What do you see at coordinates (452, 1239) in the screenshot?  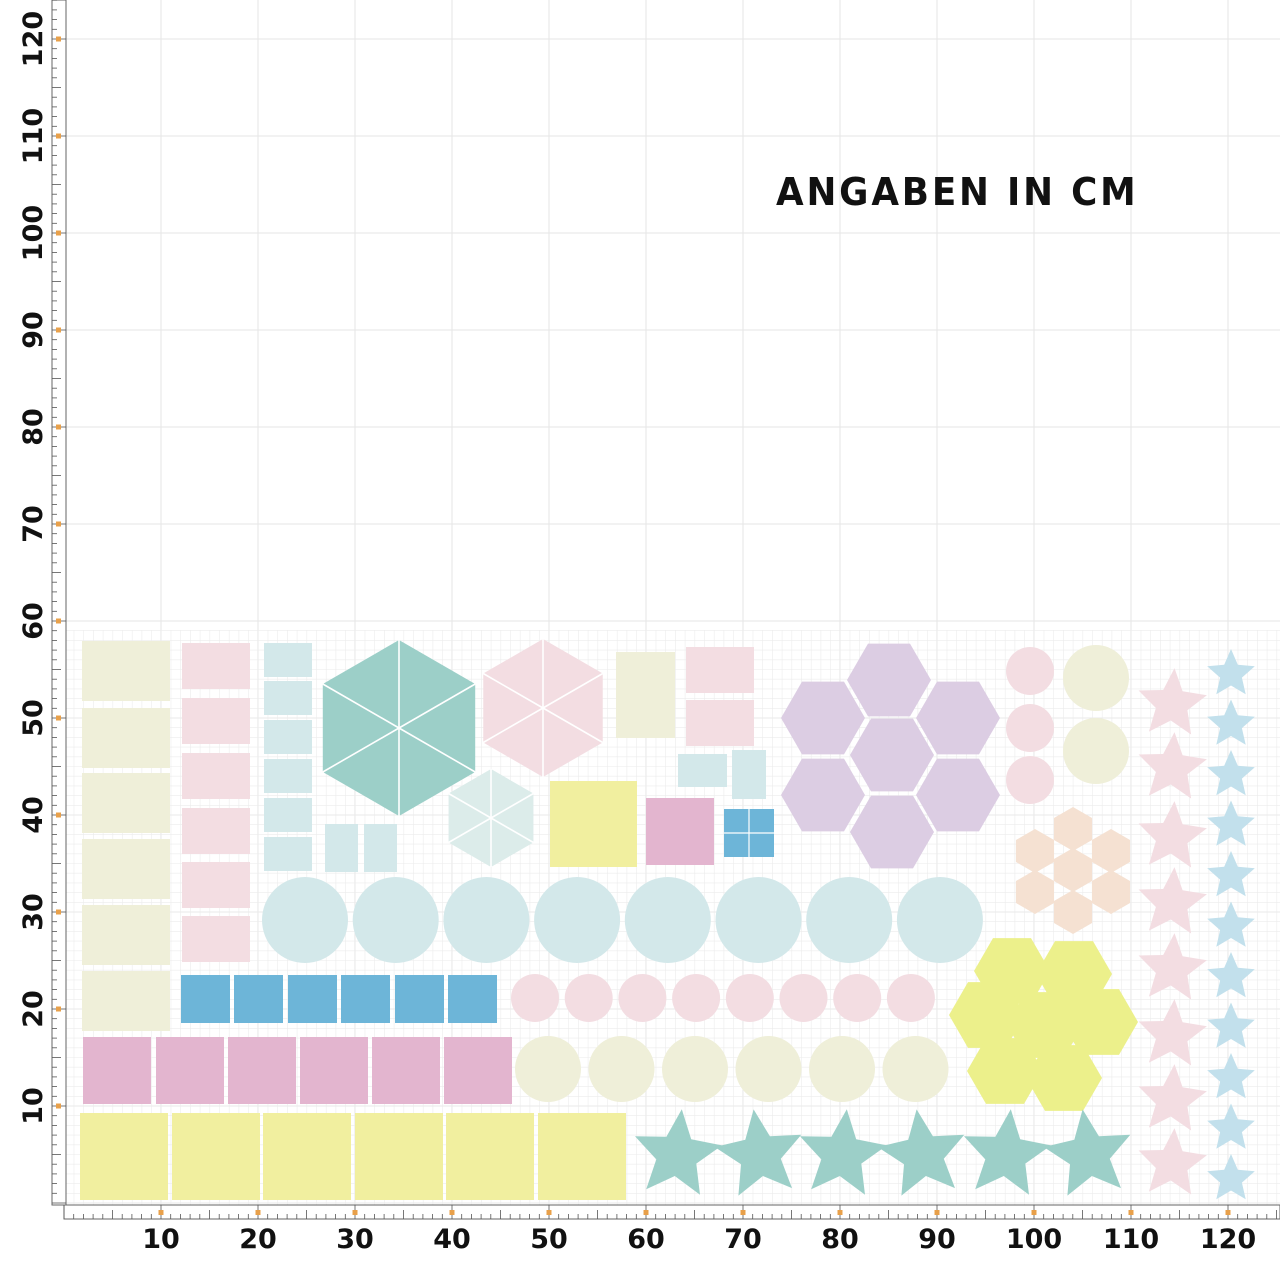 I see `x-axis-label: 40` at bounding box center [452, 1239].